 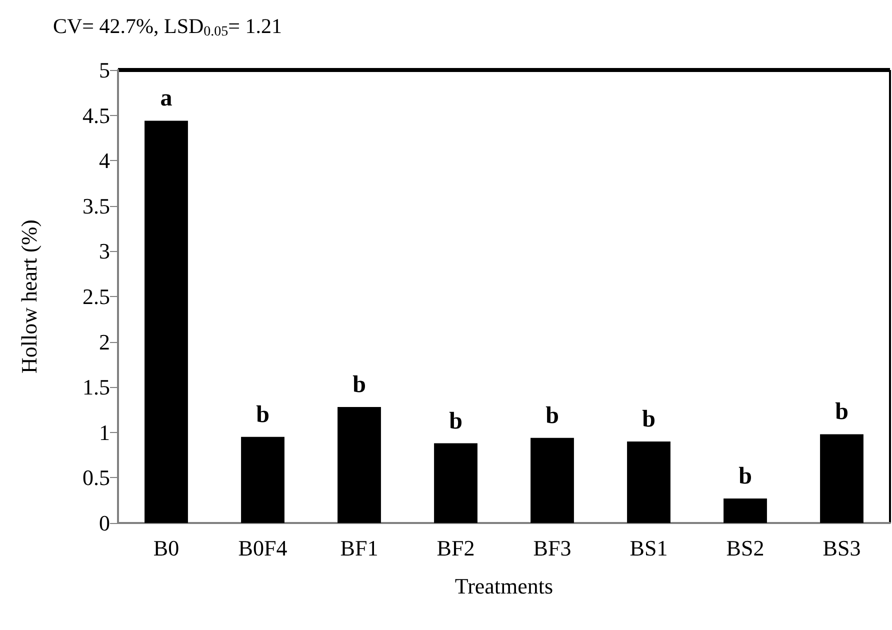 What do you see at coordinates (29, 297) in the screenshot?
I see `y-axis-title: Hollow heart (%)` at bounding box center [29, 297].